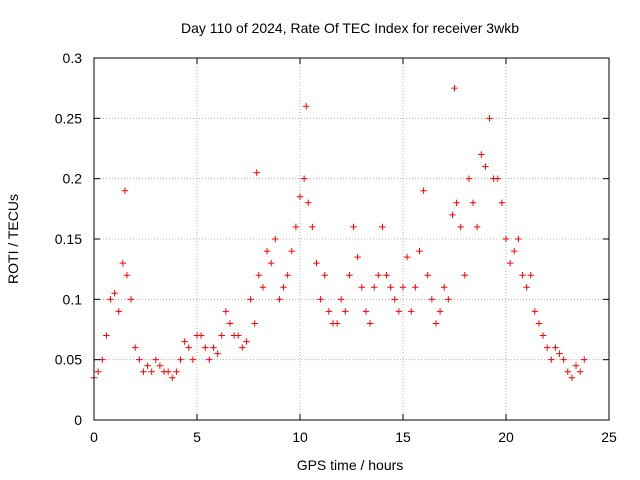 The image size is (640, 480). Describe the element at coordinates (197, 437) in the screenshot. I see `x-tick-label: 5` at that location.